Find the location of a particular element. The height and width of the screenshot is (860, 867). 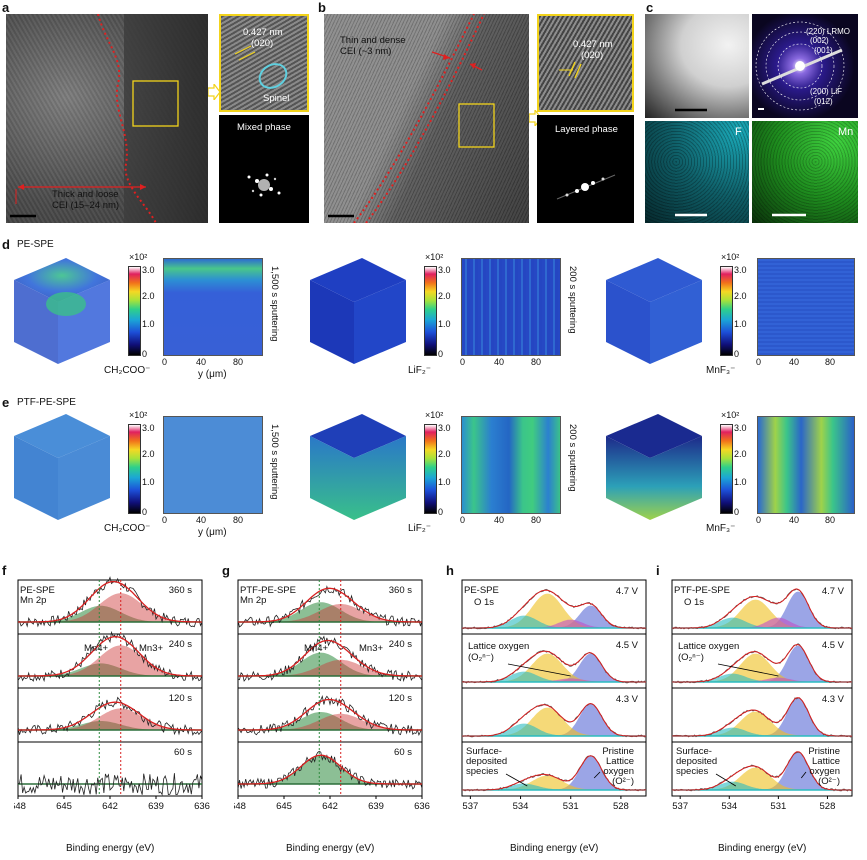

cei-label-a2: CEI (15–24 nm) is located at coordinates (86, 205).